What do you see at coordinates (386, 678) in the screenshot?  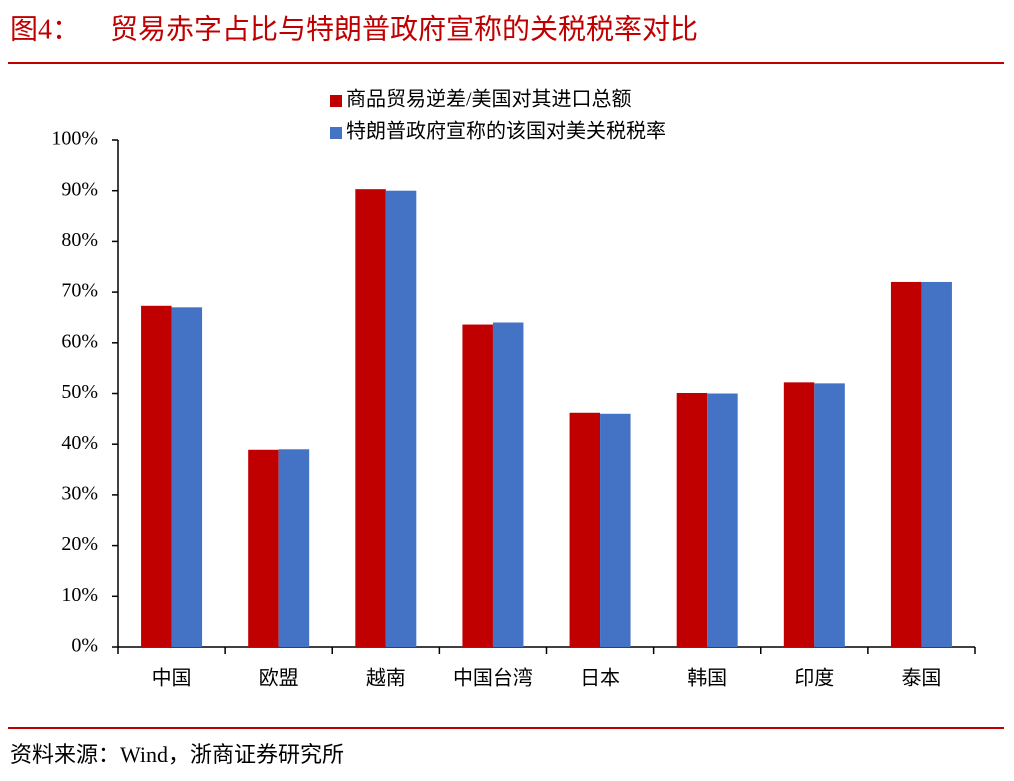 I see `x-tick-label: 越南` at bounding box center [386, 678].